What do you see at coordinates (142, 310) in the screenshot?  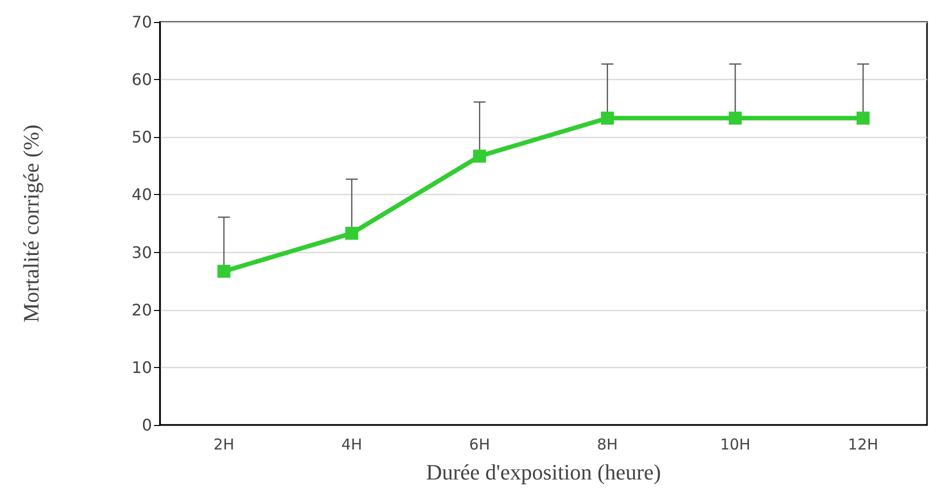 I see `y-tick-label: 20` at bounding box center [142, 310].